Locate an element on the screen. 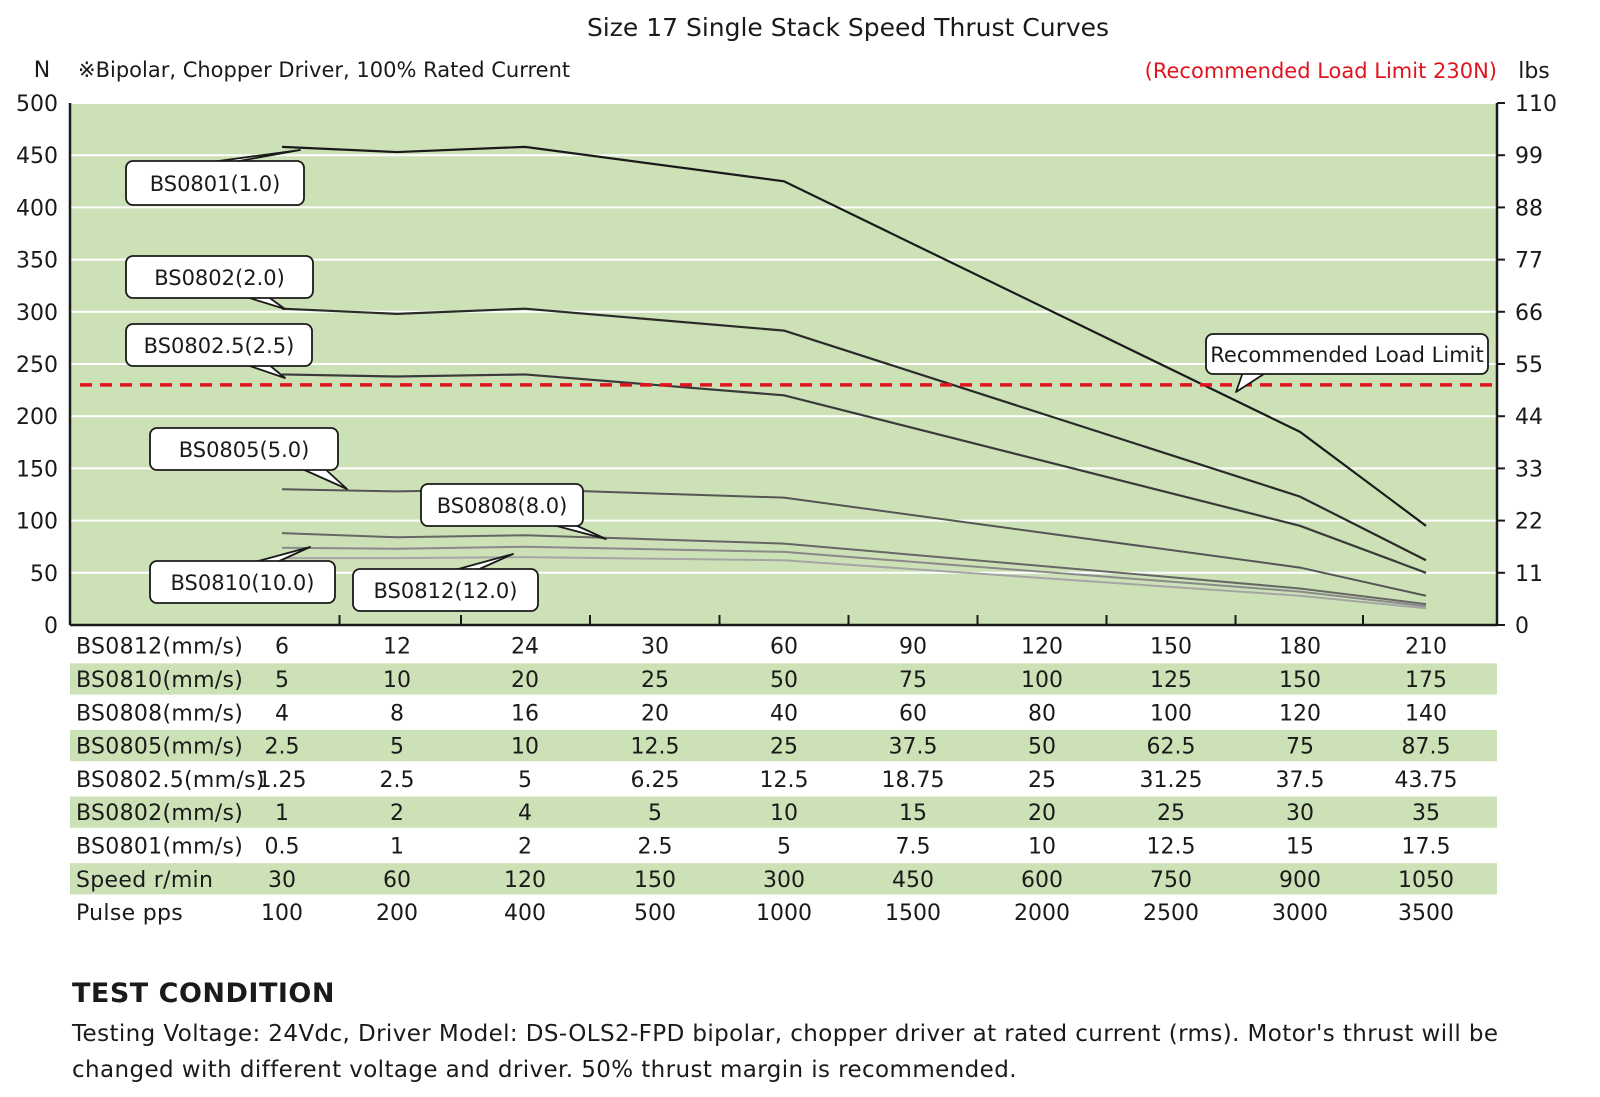 Image resolution: width=1600 pixels, height=1097 pixels. table-row-band is located at coordinates (783, 745).